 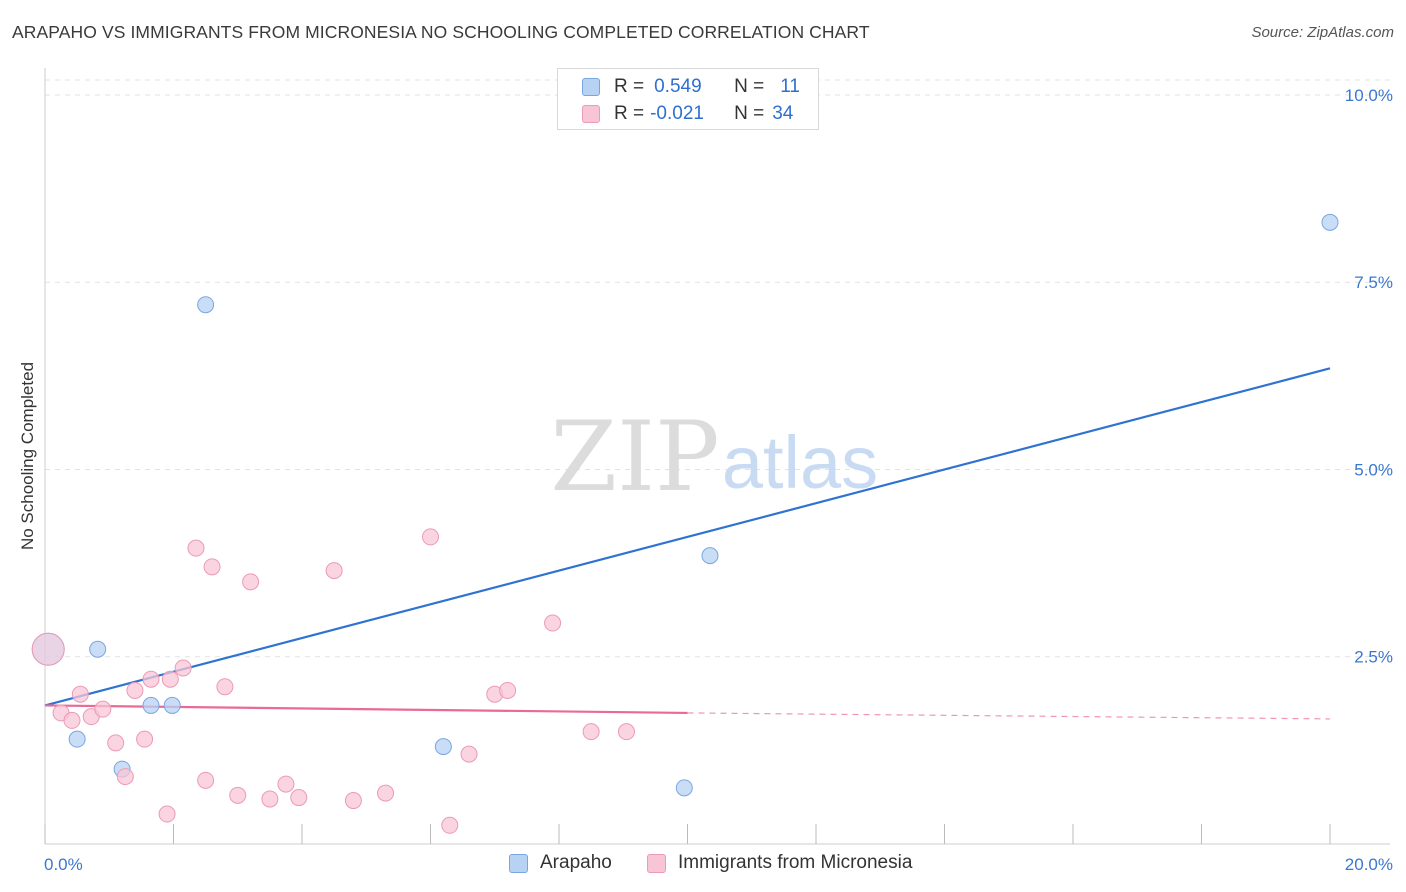 What do you see at coordinates (1009, 716) in the screenshot?
I see `micronesia-trend-extension` at bounding box center [1009, 716].